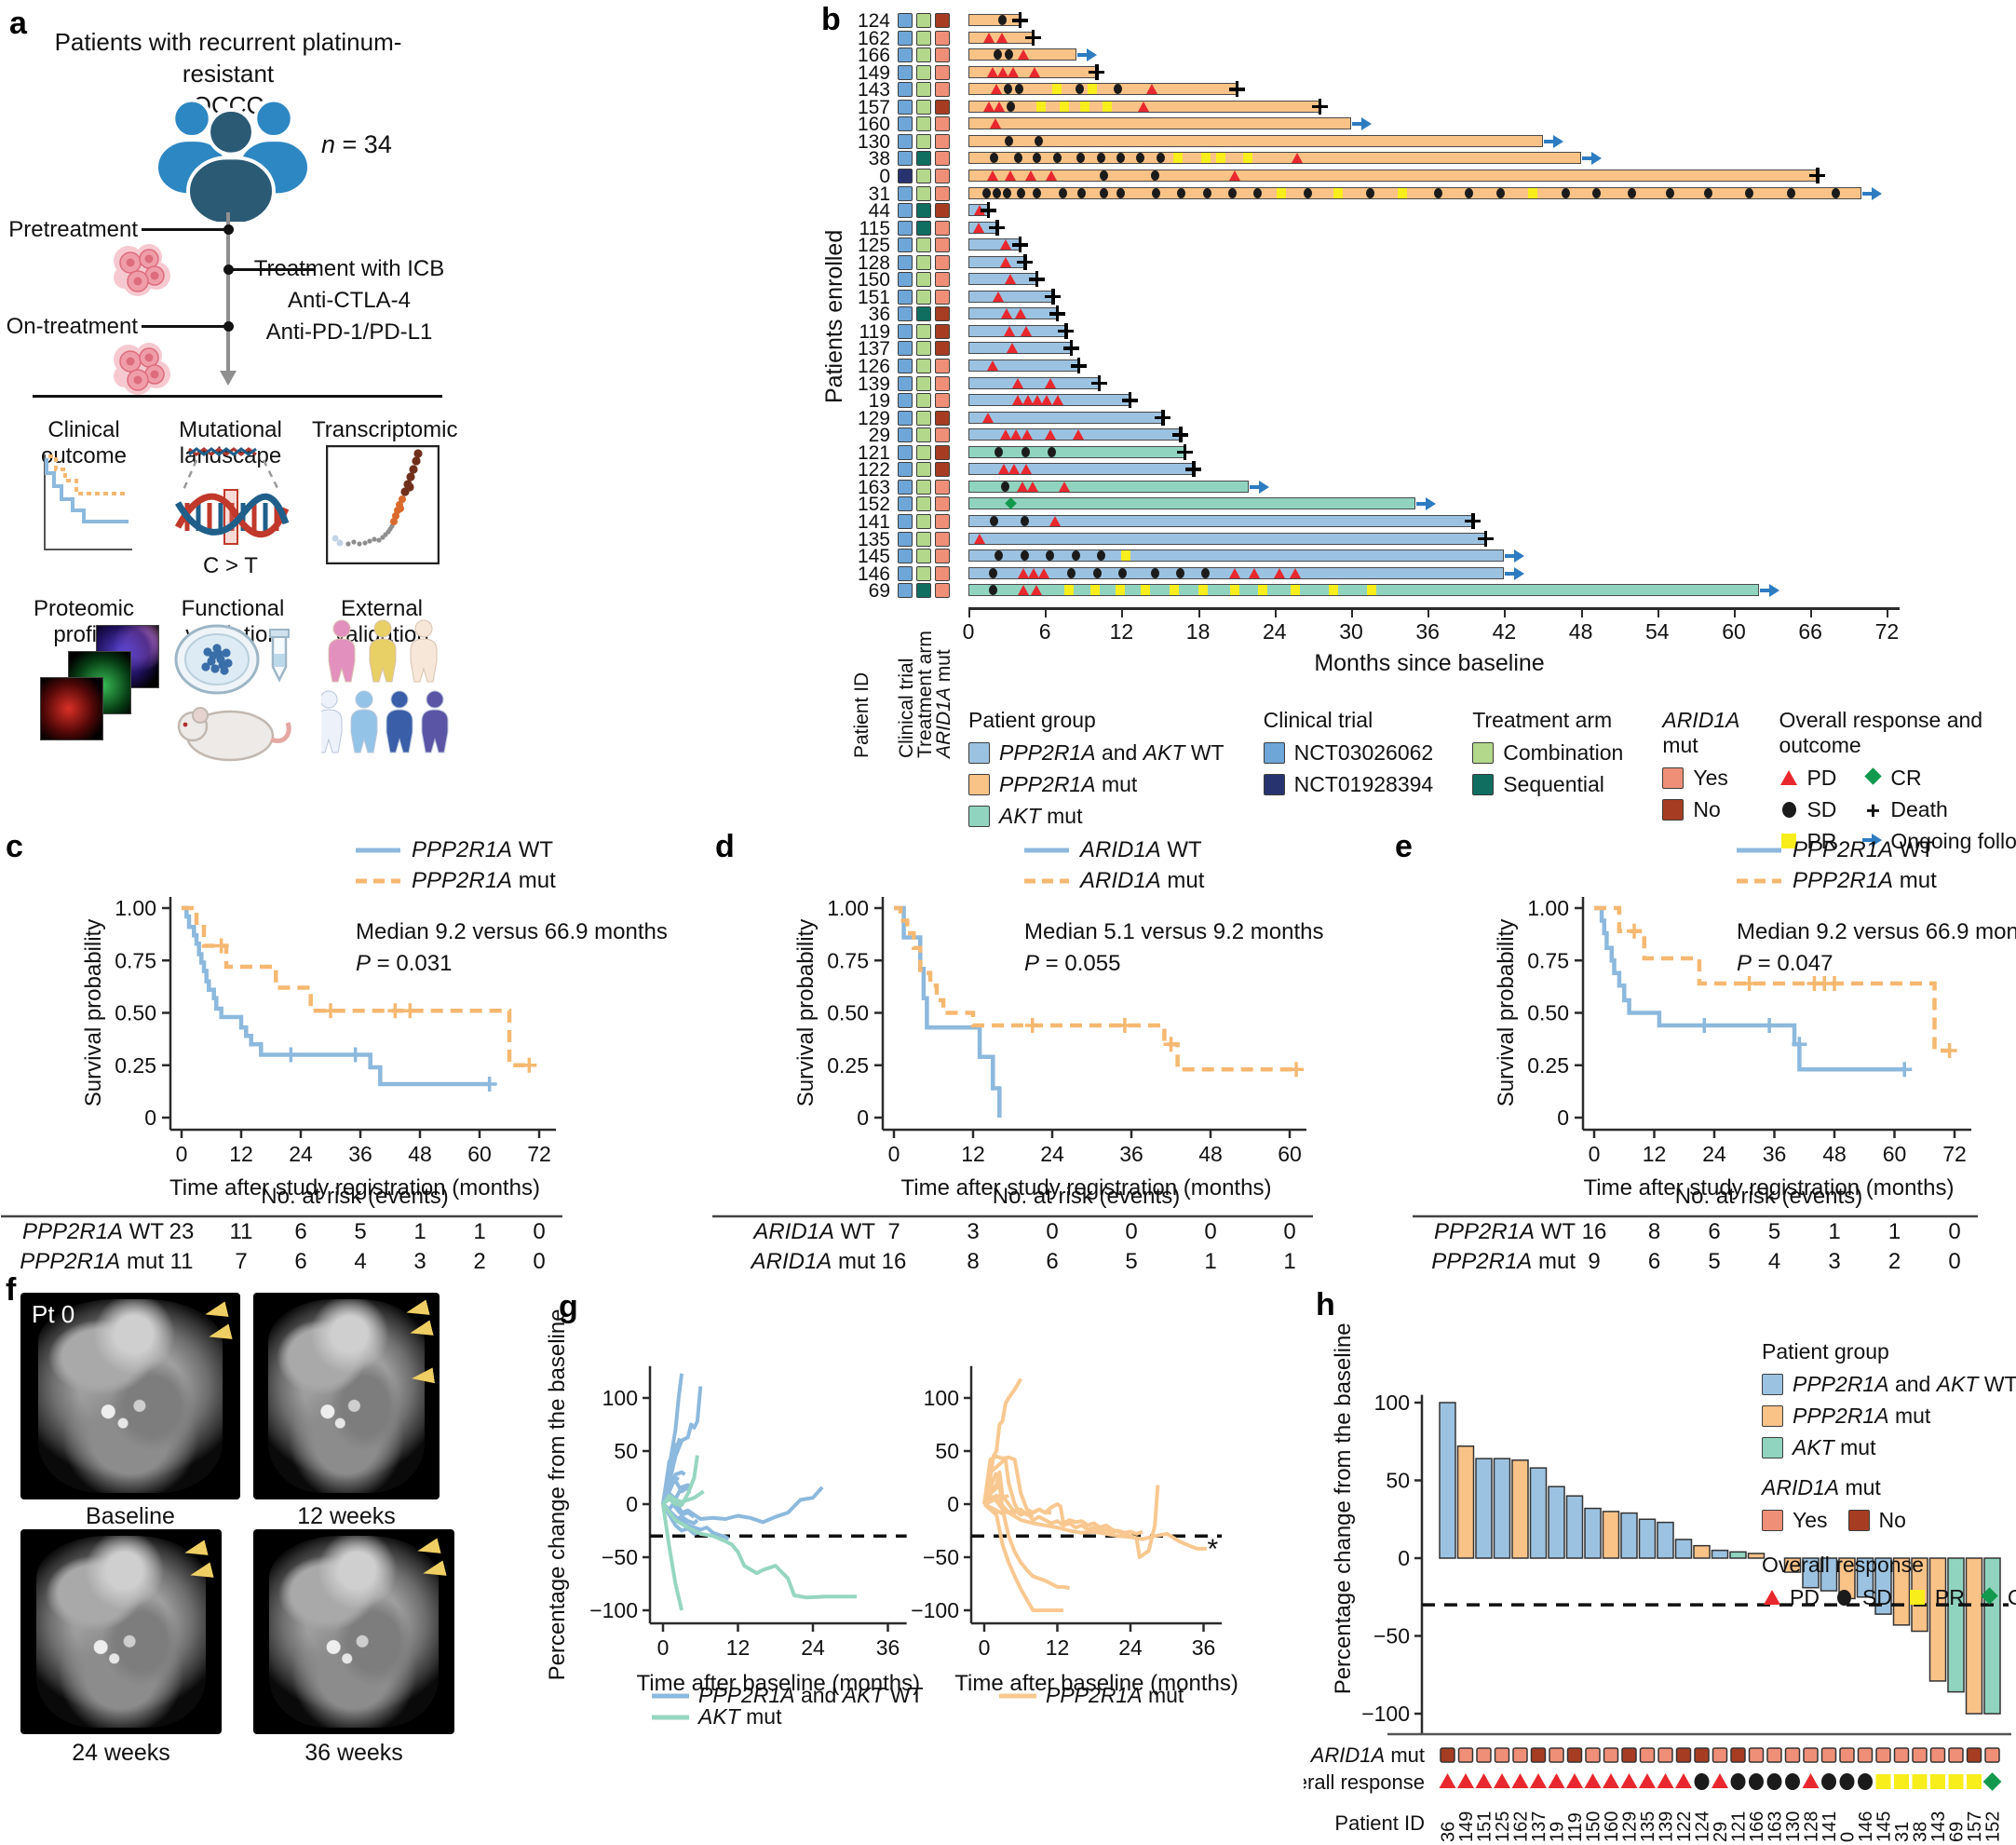 This screenshot has height=1845, width=2016. What do you see at coordinates (1721, 1832) in the screenshot?
I see `waterfall-patient-id: 29` at bounding box center [1721, 1832].